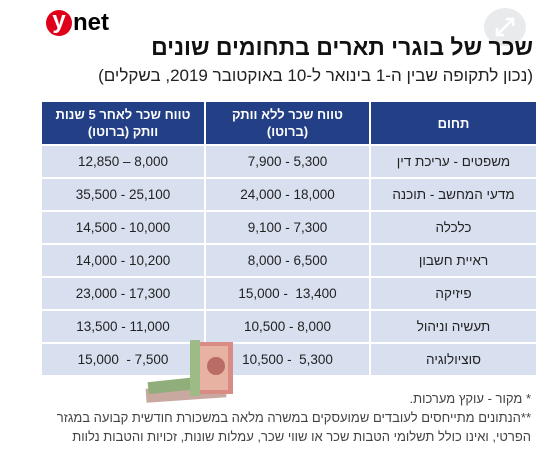 The height and width of the screenshot is (460, 545). I want to click on header-line: וותק (ברוטו), so click(123, 131).